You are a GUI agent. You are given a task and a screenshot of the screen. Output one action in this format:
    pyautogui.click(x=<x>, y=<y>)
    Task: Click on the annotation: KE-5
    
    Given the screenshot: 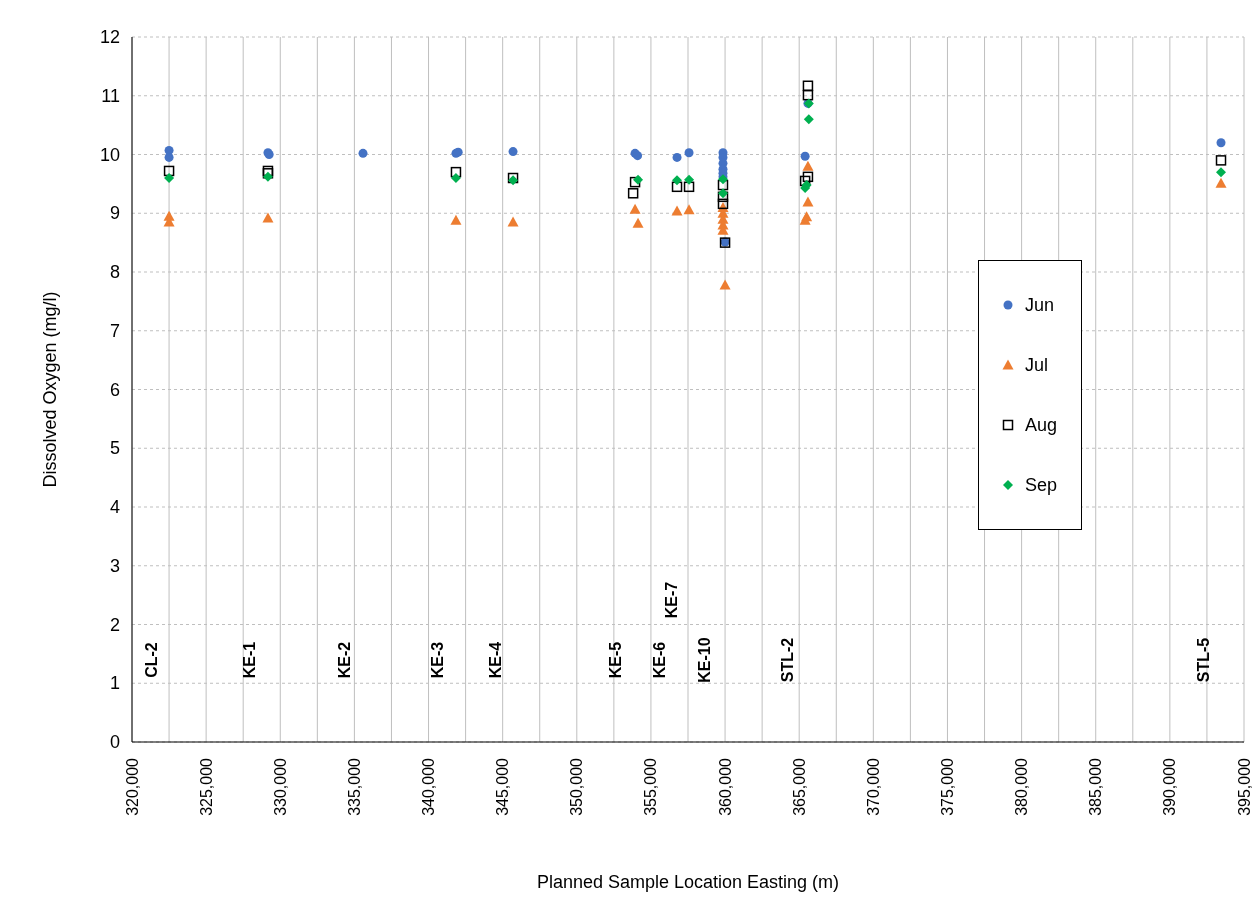 What is the action you would take?
    pyautogui.click(x=615, y=660)
    